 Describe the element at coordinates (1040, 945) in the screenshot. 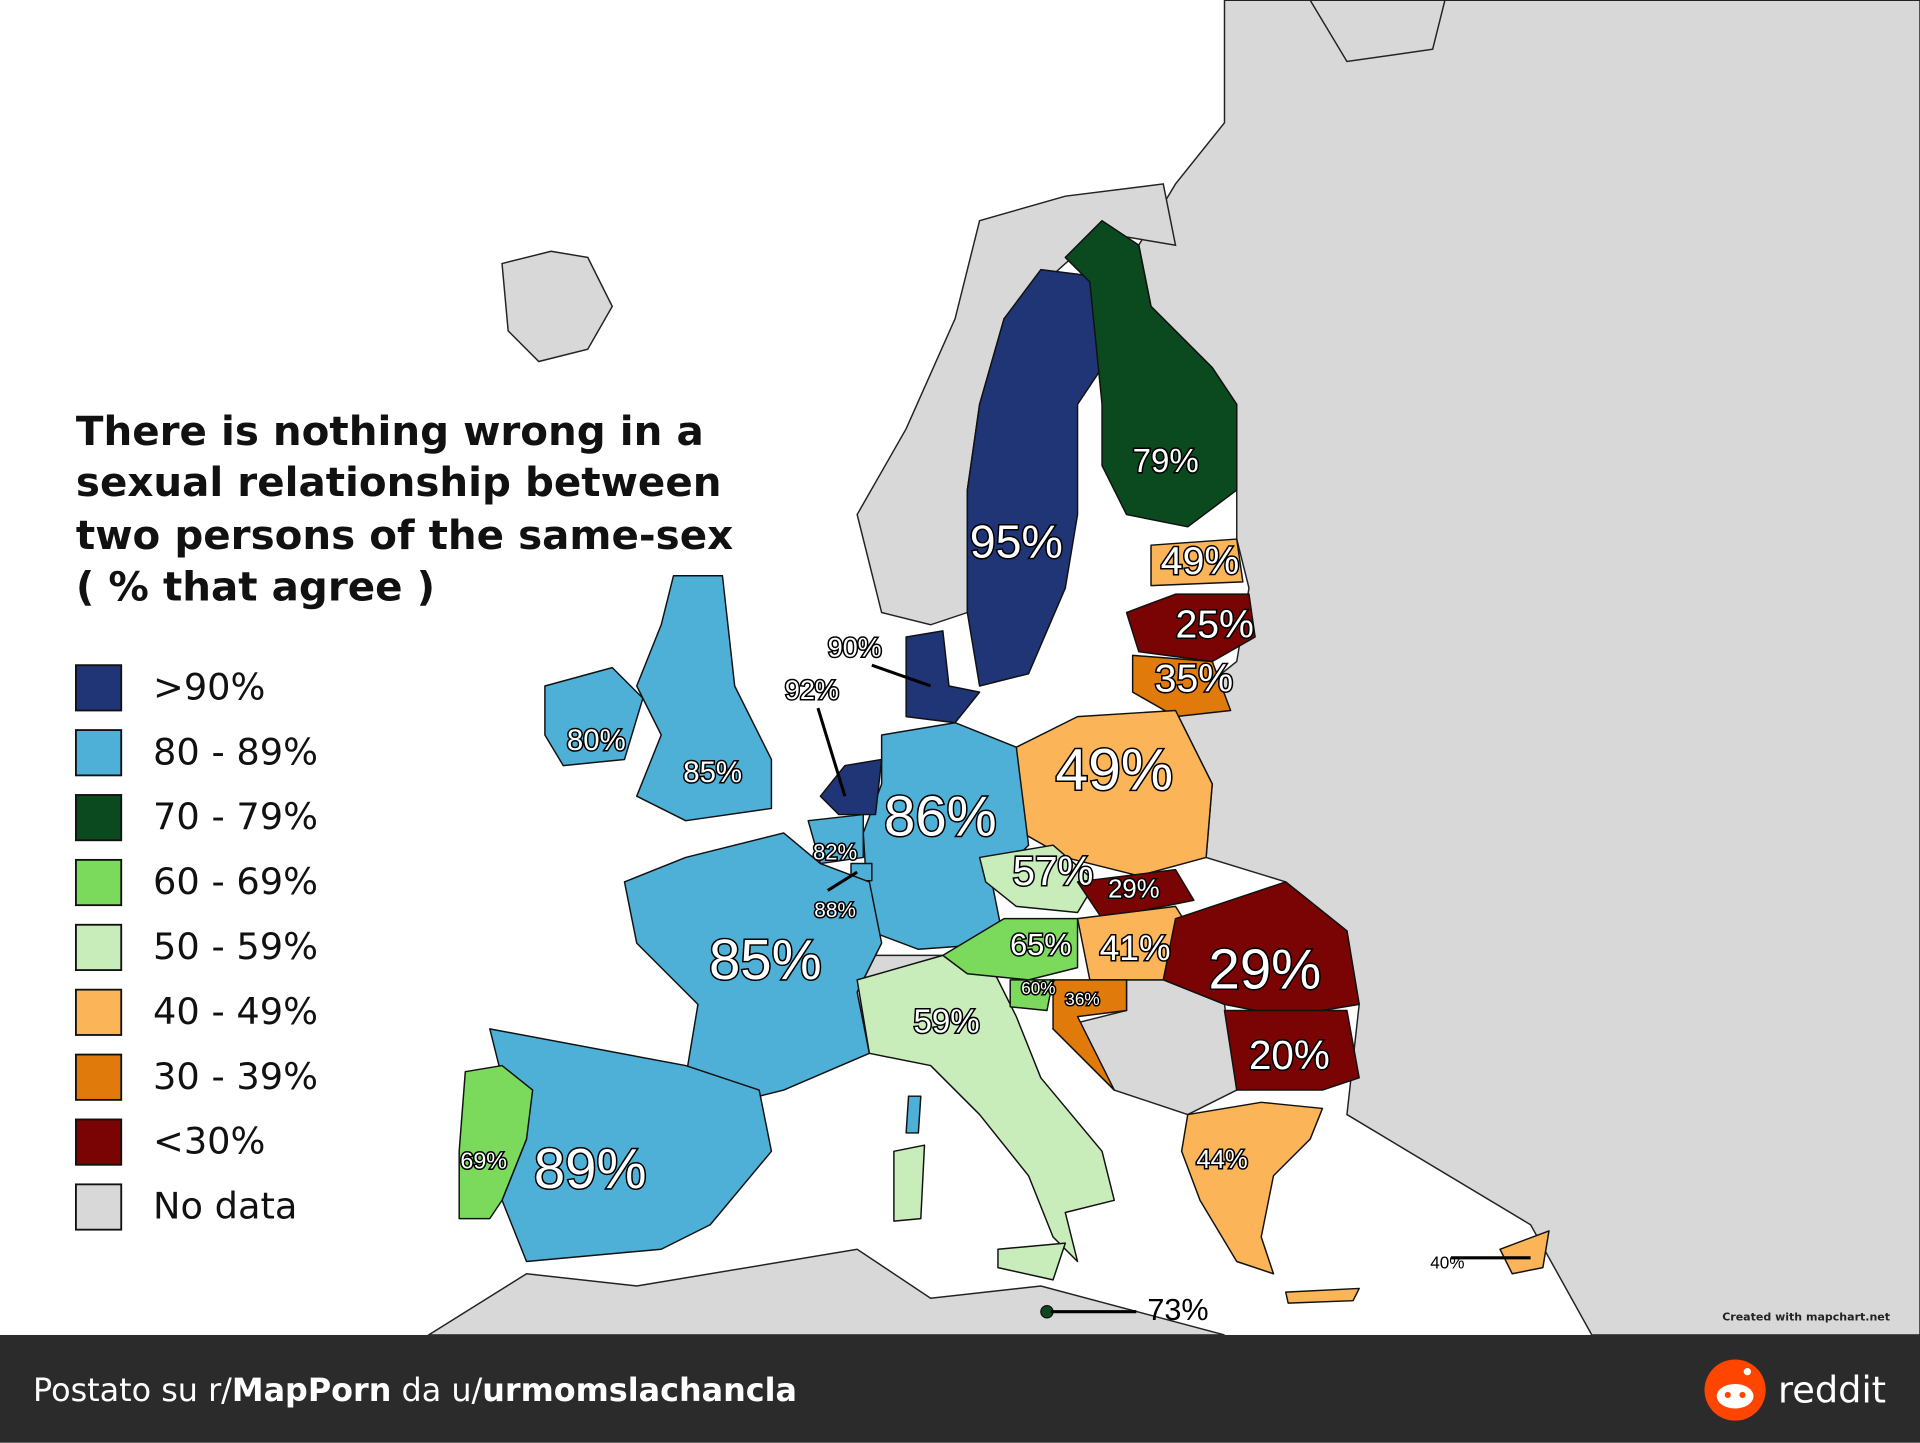

I see `region-label: 65%` at that location.